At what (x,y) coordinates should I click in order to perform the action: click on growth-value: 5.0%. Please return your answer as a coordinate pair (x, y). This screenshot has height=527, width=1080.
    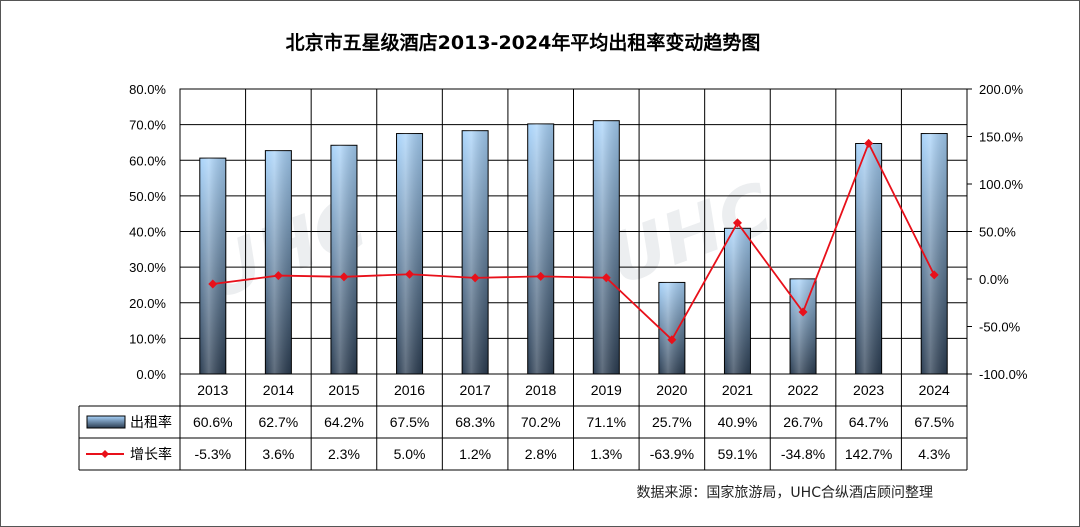
    Looking at the image, I should click on (410, 454).